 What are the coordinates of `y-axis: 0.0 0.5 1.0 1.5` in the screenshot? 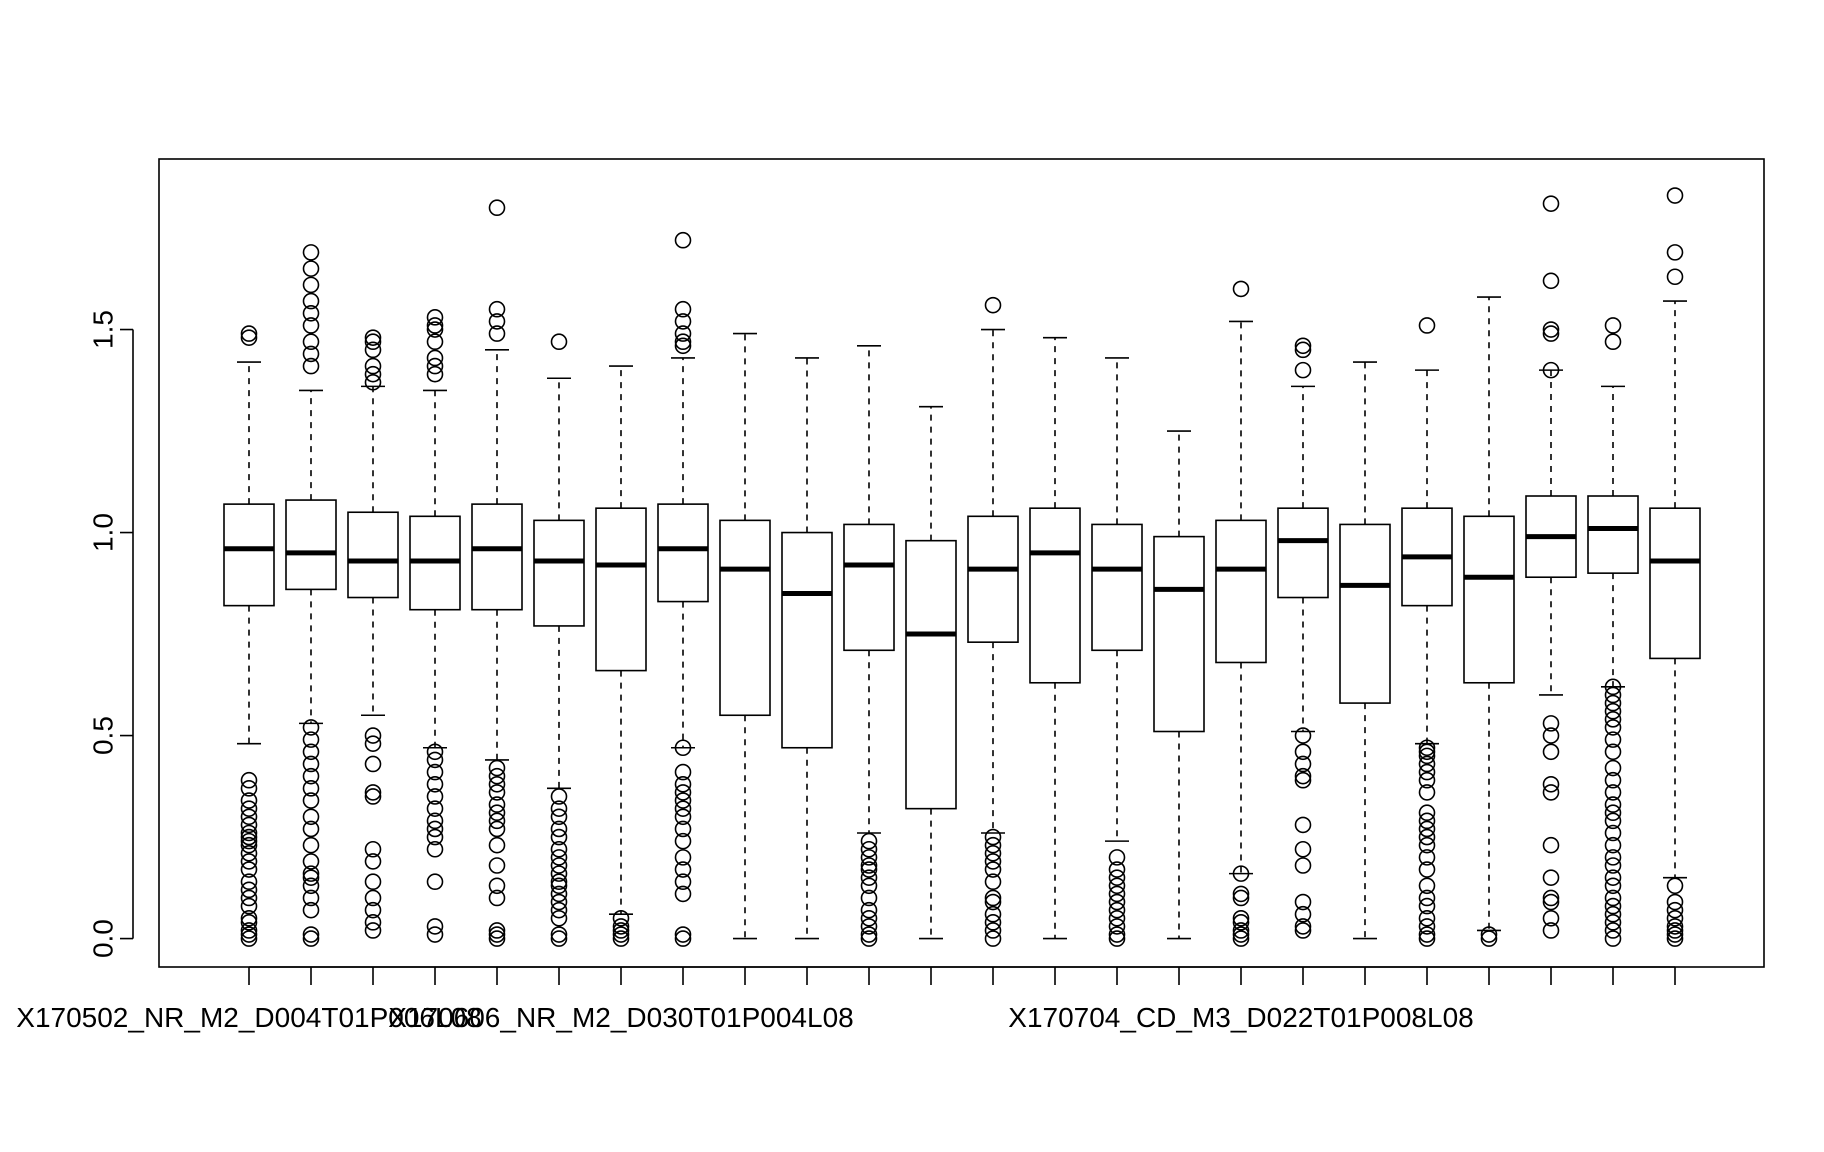 It's located at (111, 634).